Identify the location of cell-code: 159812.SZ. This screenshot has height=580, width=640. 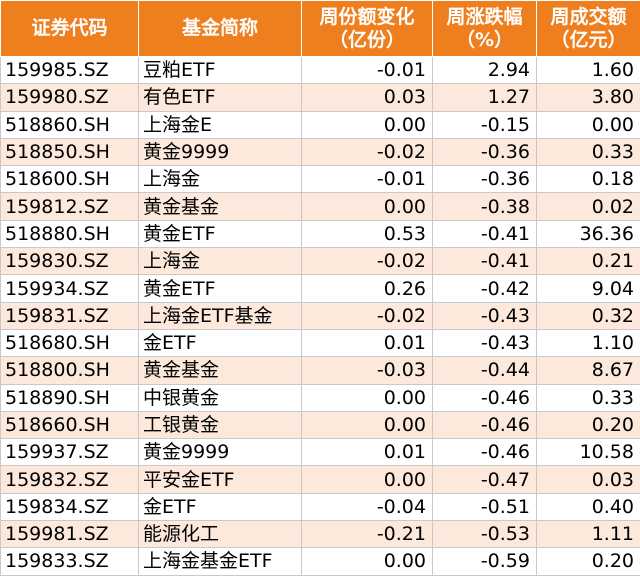
(69, 206).